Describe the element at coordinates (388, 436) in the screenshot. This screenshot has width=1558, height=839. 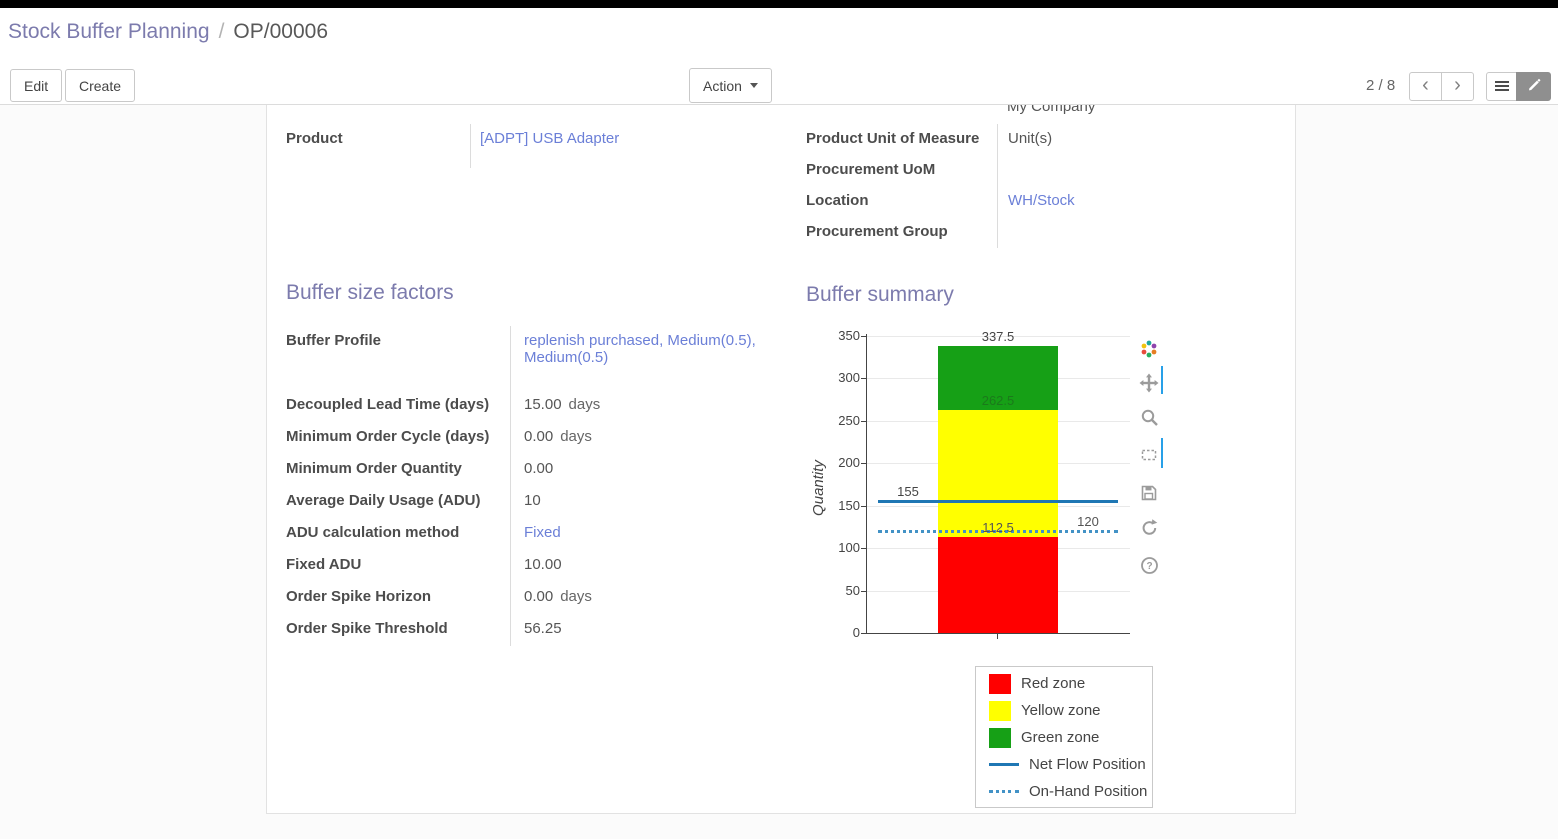
I see `field-label-min-order-cycle: Minimum Order Cycle (days)` at that location.